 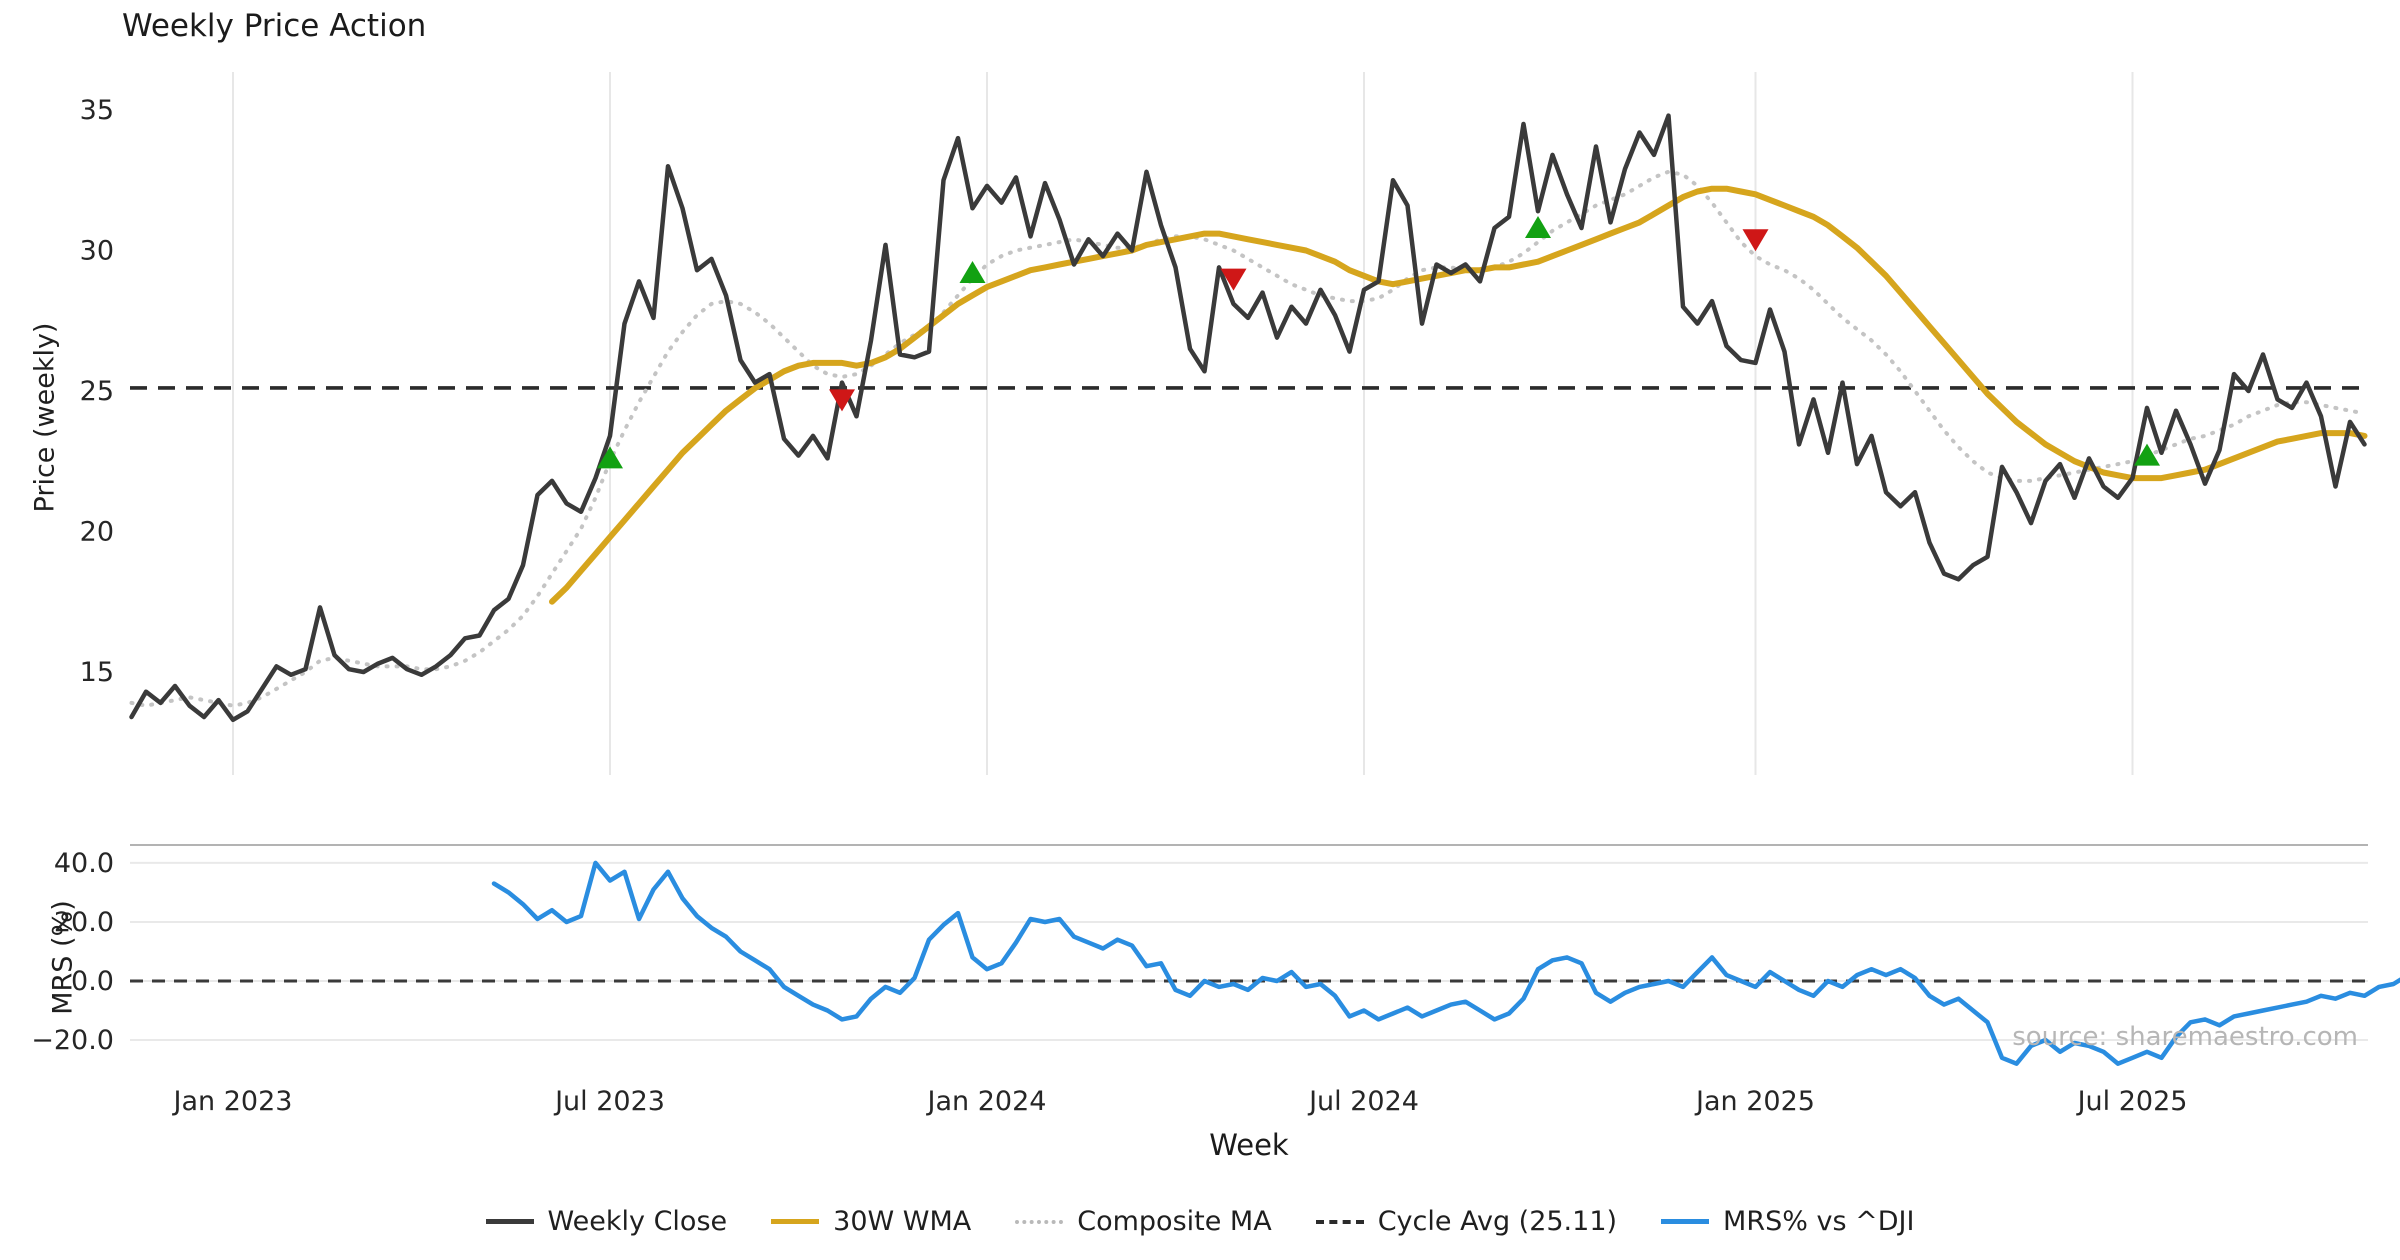 What do you see at coordinates (97, 391) in the screenshot?
I see `svg-text: 25` at bounding box center [97, 391].